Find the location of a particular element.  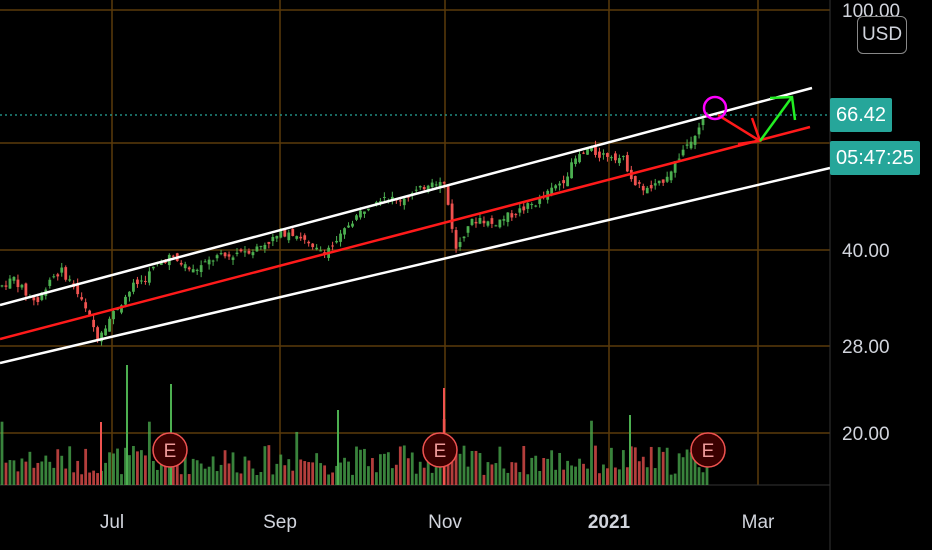

earnings-circle is located at coordinates (440, 450).